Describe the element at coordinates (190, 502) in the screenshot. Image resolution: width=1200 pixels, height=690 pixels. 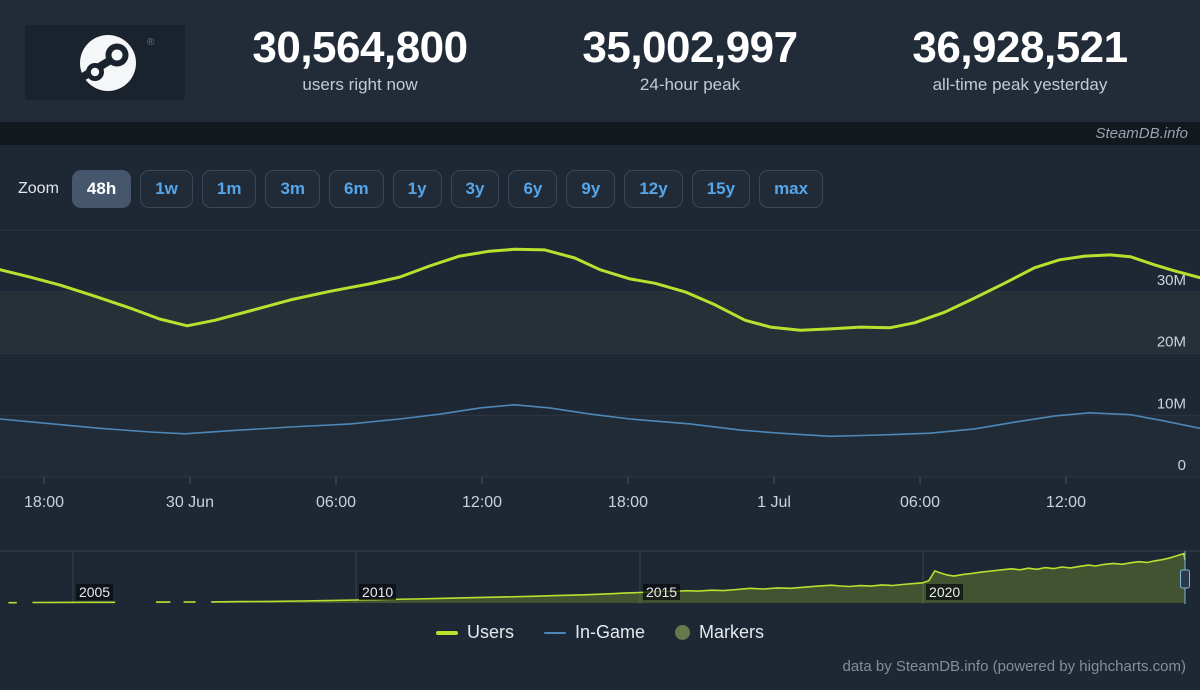
I see `x-axis-label: 30 Jun` at that location.